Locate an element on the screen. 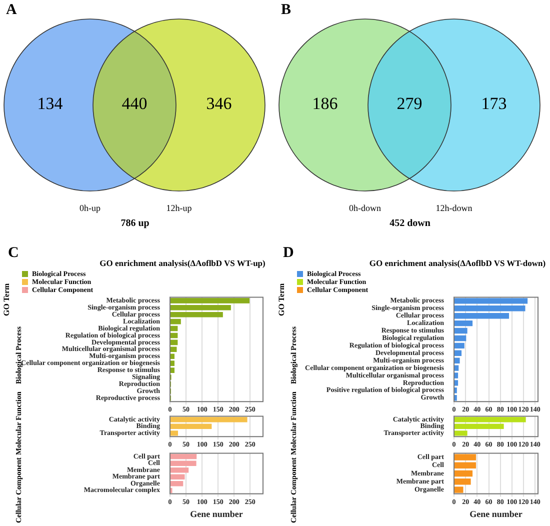  data-label: 346 is located at coordinates (219, 104).